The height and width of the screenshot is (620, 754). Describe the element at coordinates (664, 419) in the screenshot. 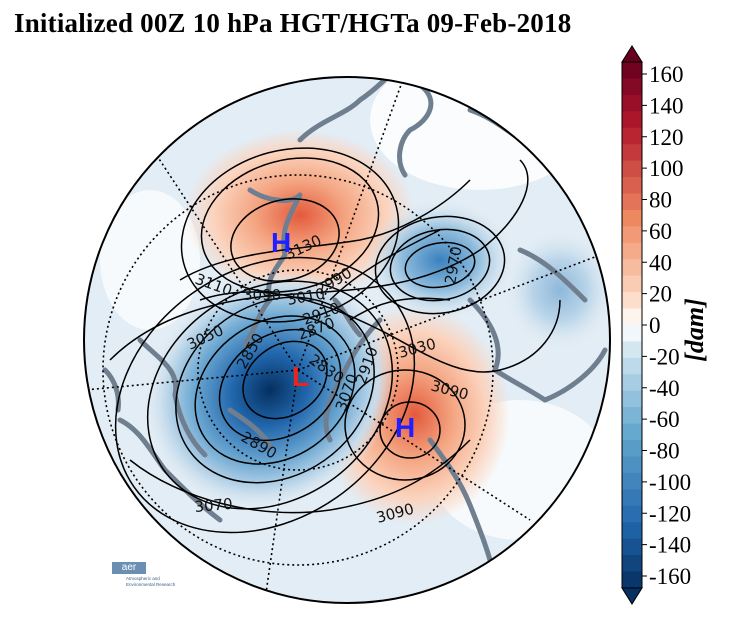

I see `colorbar-tick-label: -60` at that location.